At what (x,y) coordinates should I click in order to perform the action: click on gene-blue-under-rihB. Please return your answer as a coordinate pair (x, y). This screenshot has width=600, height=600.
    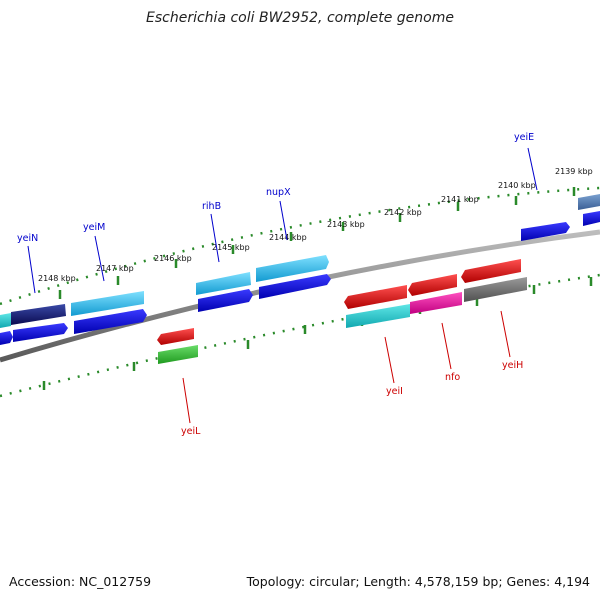
    Looking at the image, I should click on (225, 300).